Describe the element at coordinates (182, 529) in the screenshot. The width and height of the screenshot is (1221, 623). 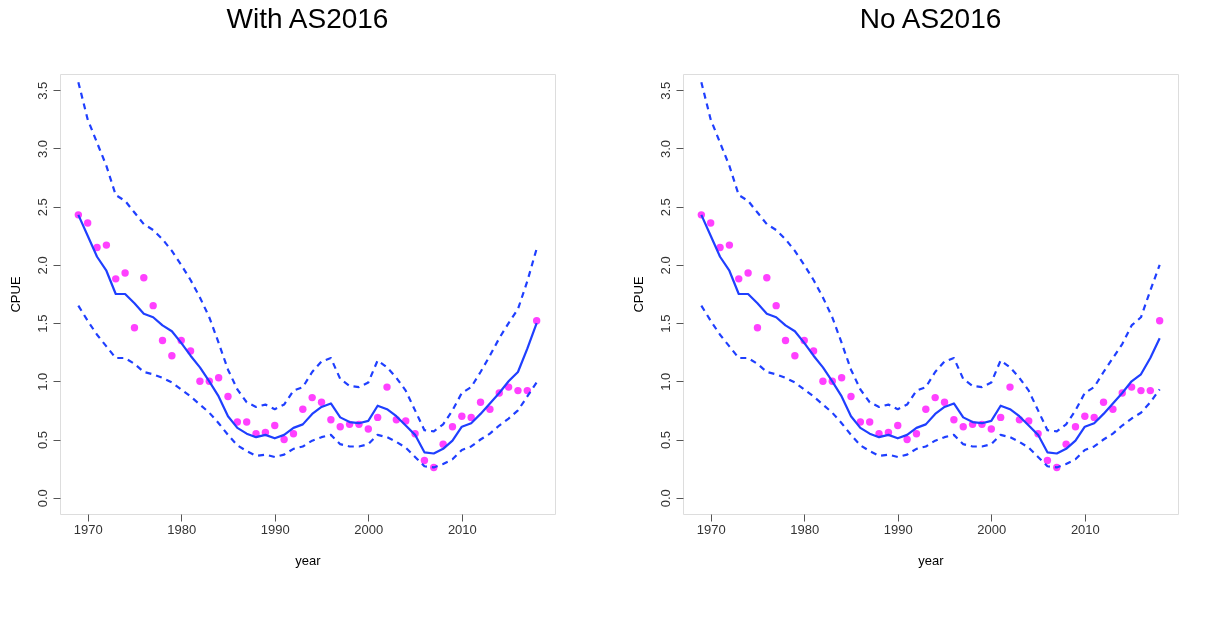
I see `x-tick-label: 1980` at that location.